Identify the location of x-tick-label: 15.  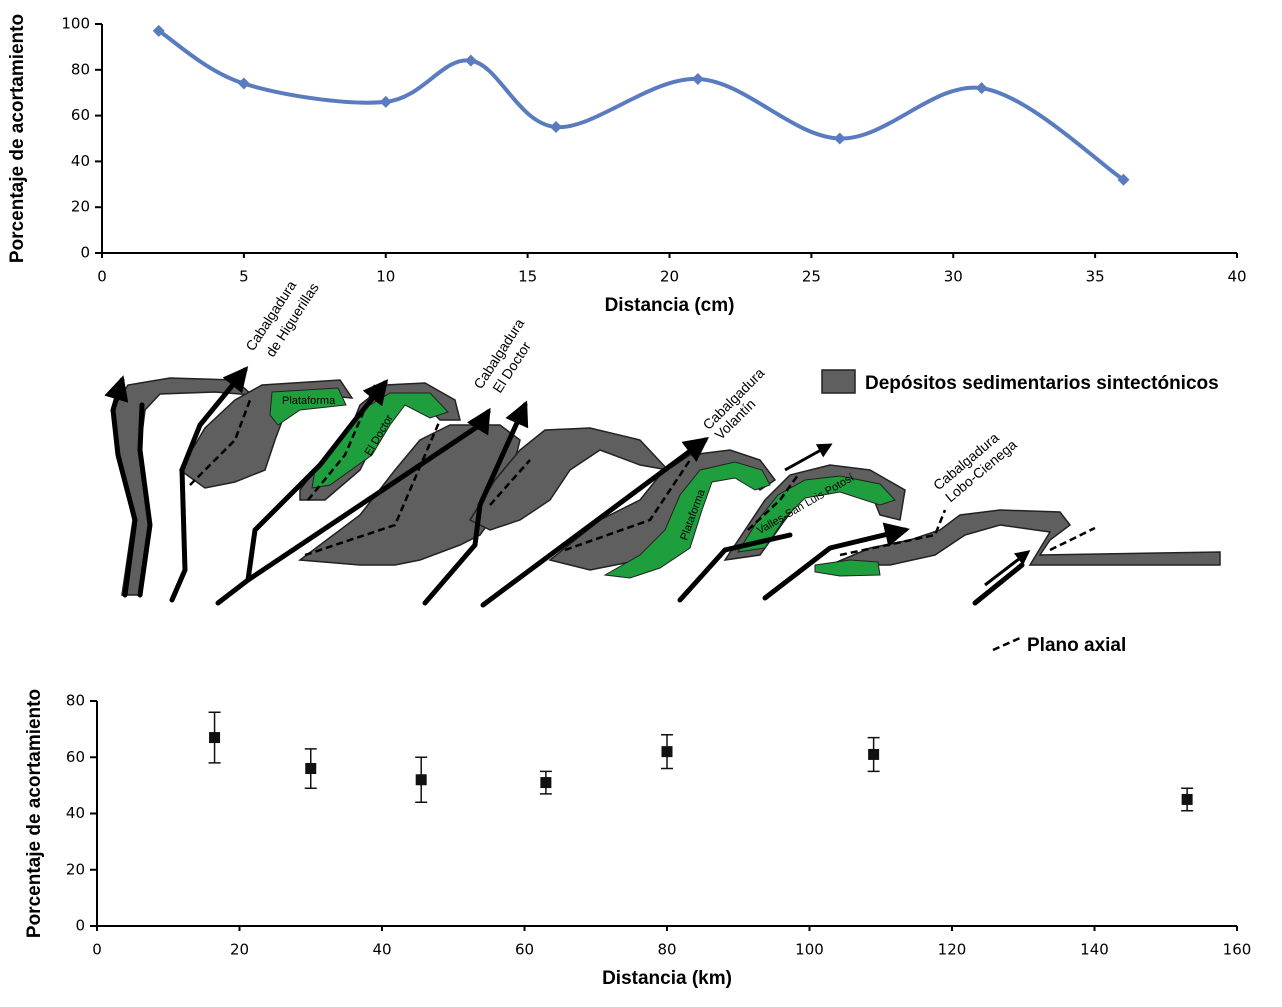
(527, 277).